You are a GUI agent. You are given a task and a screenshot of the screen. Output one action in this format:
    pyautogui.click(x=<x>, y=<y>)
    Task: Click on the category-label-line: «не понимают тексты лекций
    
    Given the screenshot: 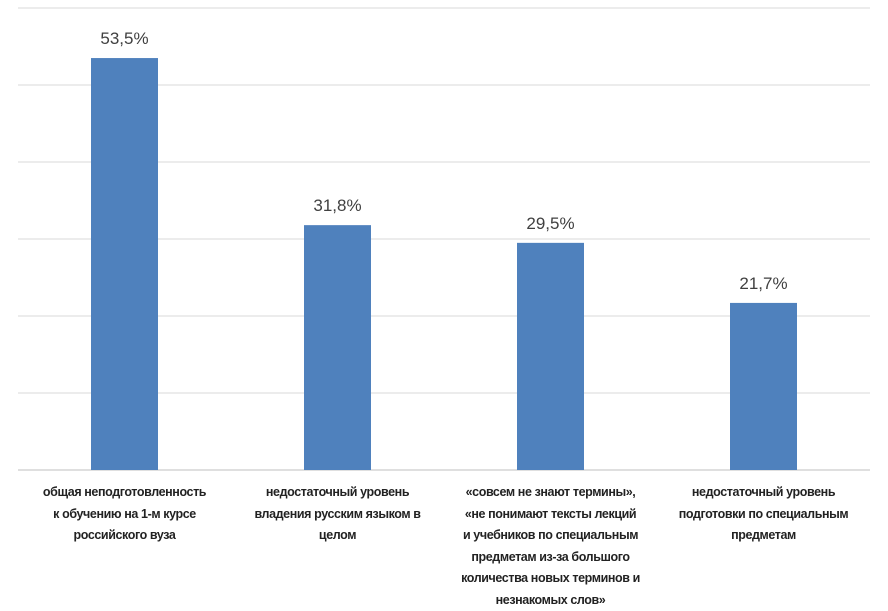 What is the action you would take?
    pyautogui.click(x=550, y=515)
    